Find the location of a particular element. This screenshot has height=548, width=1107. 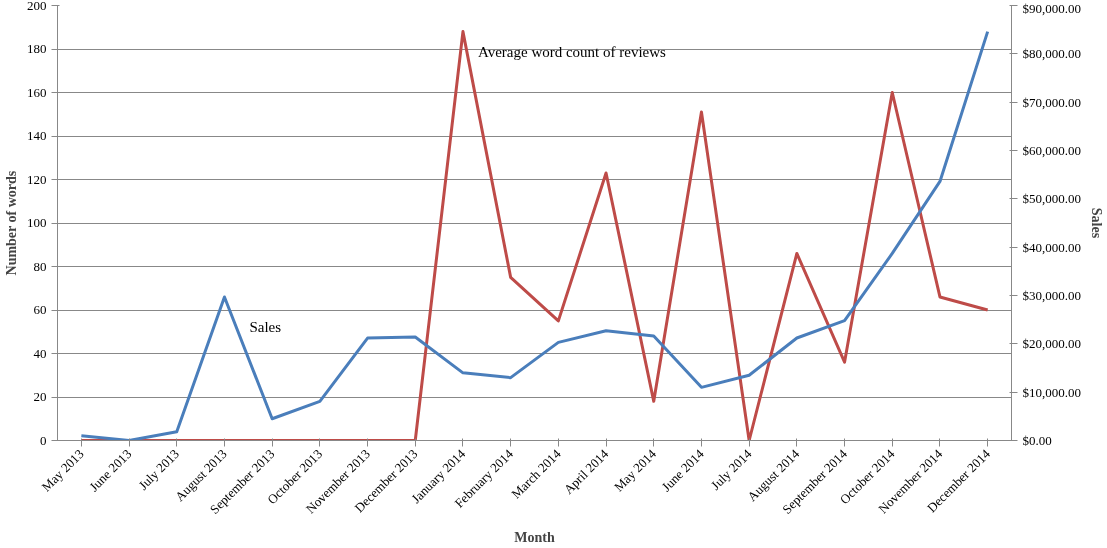

y-tick-label: 120 is located at coordinates (37, 179).